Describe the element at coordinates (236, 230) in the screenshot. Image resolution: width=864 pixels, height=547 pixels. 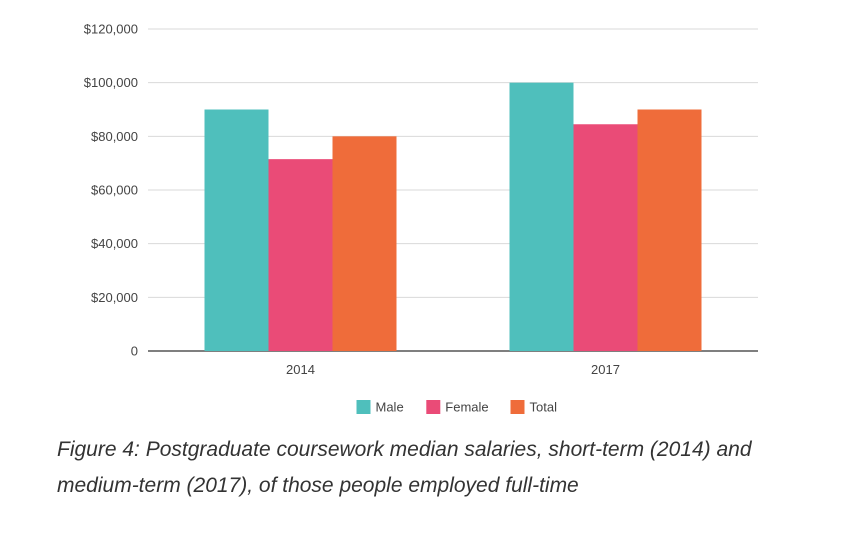
I see `bar-male-2014` at that location.